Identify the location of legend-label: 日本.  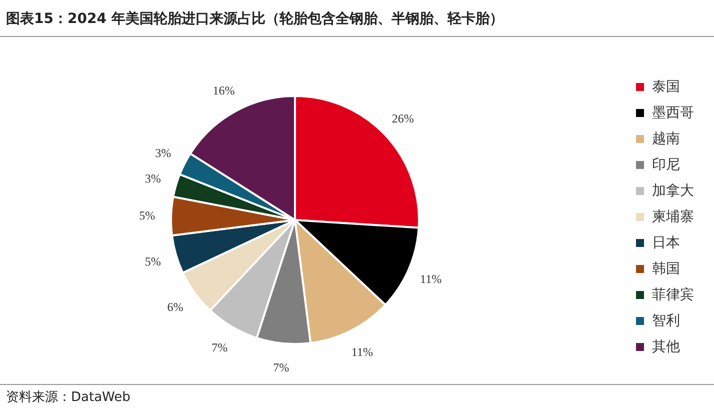
(666, 243).